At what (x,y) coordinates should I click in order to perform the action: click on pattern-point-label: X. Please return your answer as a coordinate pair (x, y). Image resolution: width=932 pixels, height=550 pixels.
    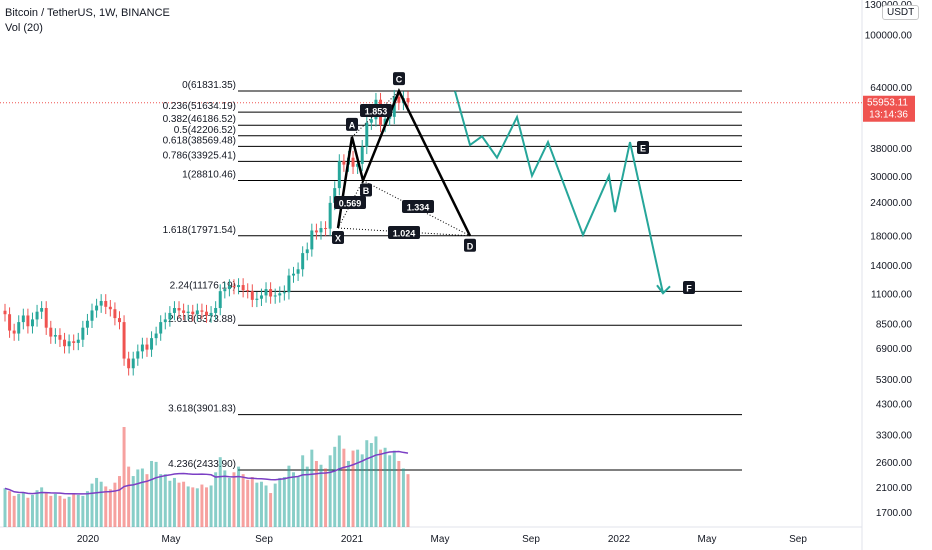
    Looking at the image, I should click on (338, 239).